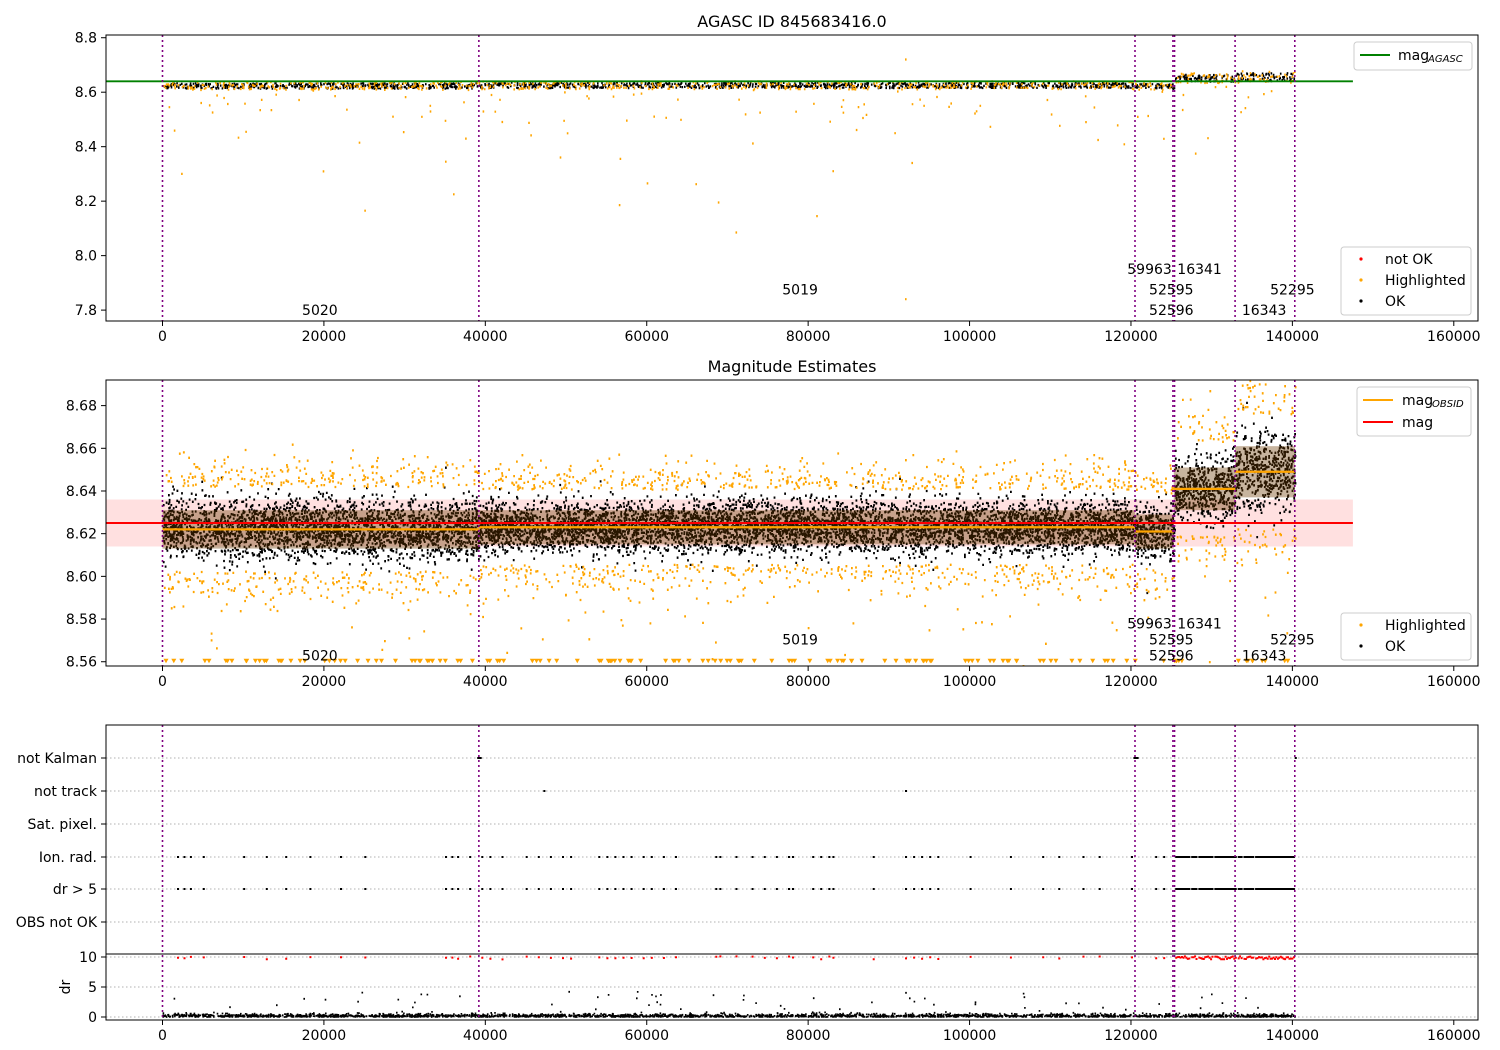  What do you see at coordinates (86, 93) in the screenshot?
I see `y-tick-label: 8.6` at bounding box center [86, 93].